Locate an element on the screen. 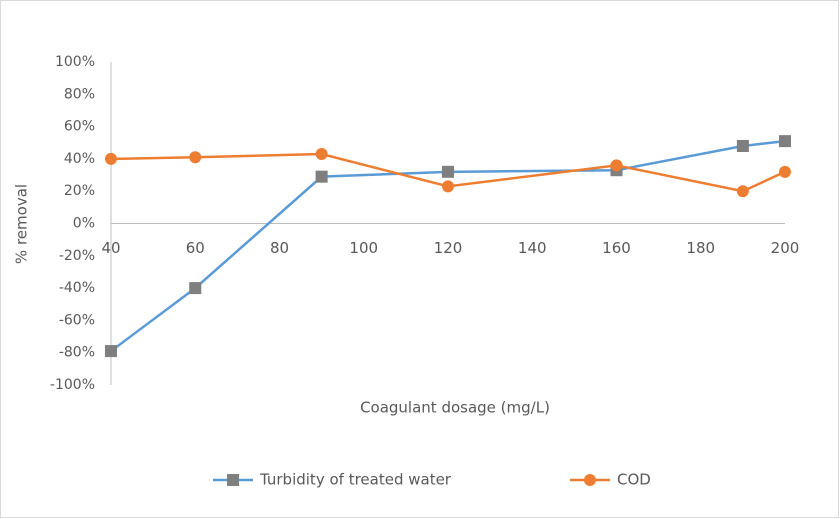  legend-label: COD is located at coordinates (634, 480).